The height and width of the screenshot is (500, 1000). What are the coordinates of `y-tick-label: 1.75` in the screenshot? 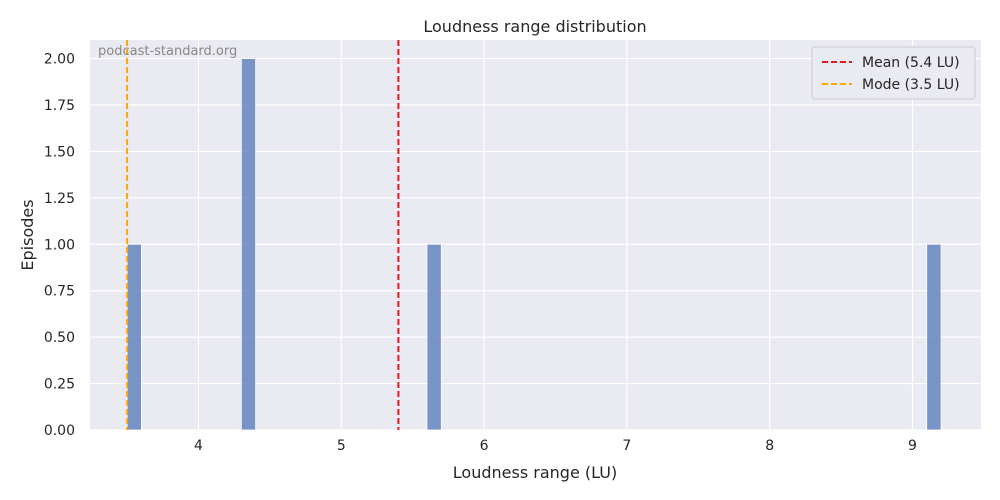 It's located at (59, 106).